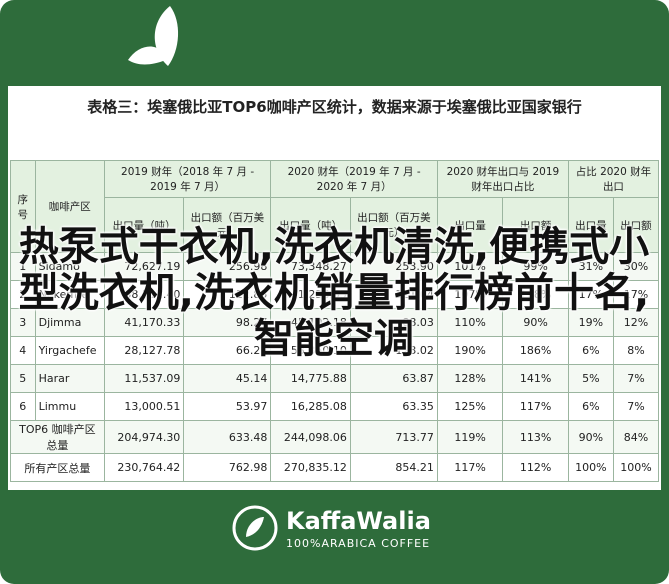 The width and height of the screenshot is (669, 584). Describe the element at coordinates (144, 406) in the screenshot. I see `table-cell: 13,000.51` at that location.